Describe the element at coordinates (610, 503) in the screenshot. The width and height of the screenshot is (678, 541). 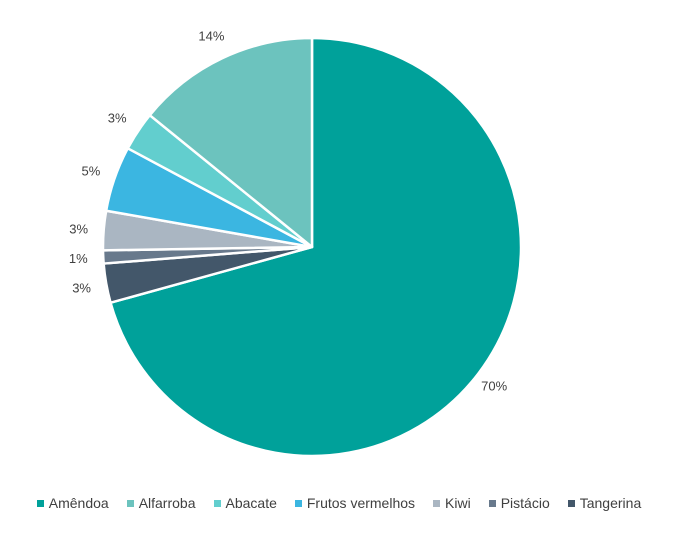
I see `legend-label: Tangerina` at that location.